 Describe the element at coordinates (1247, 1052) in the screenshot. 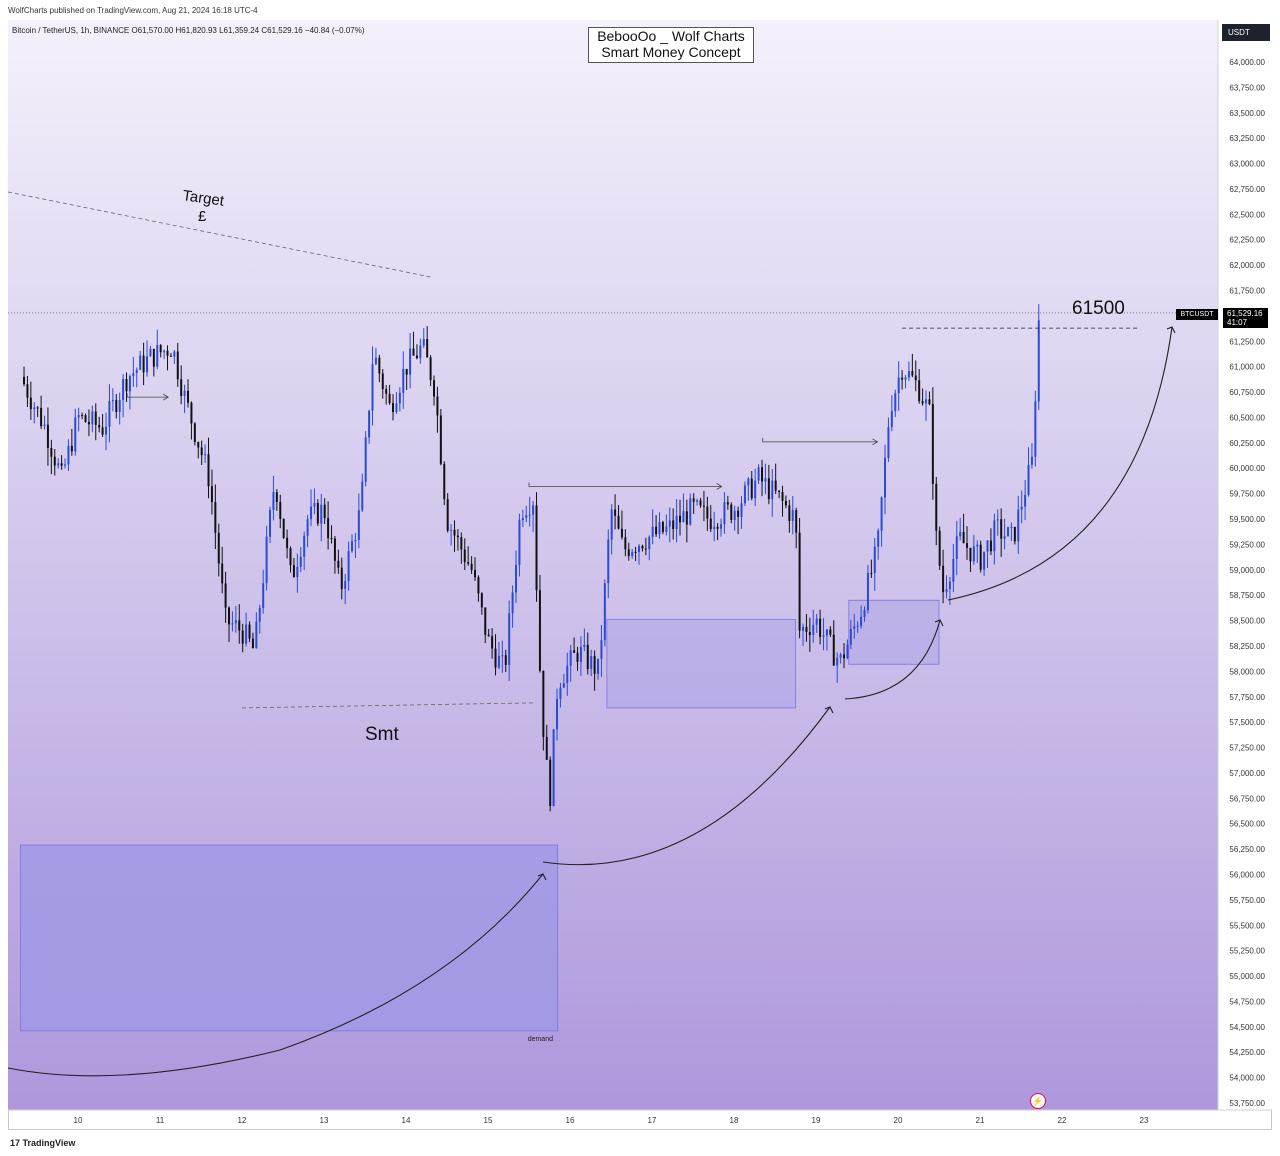

I see `y-tick-label: 54,250.00` at that location.